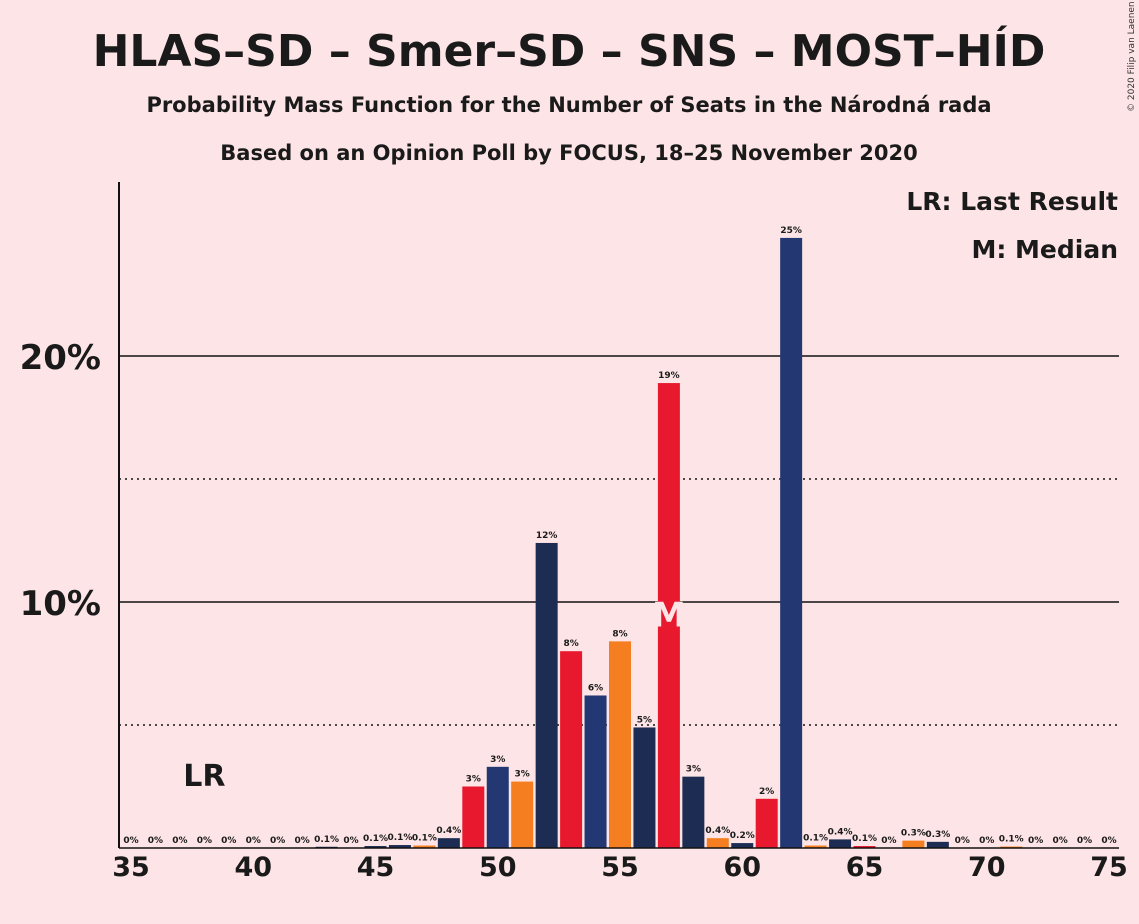 The height and width of the screenshot is (924, 1139). What do you see at coordinates (155, 841) in the screenshot?
I see `bar-label-seat-36: 0%` at bounding box center [155, 841].